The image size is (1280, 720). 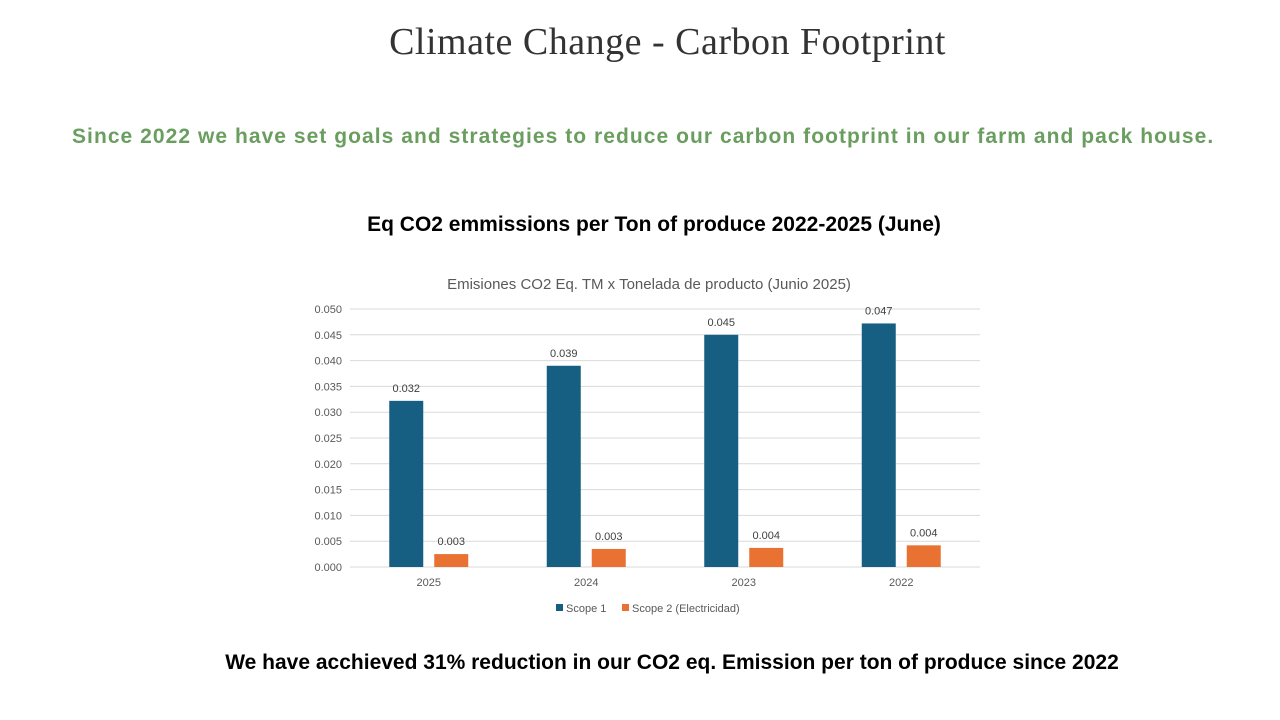 I want to click on data-label: 0.032, so click(x=406, y=389).